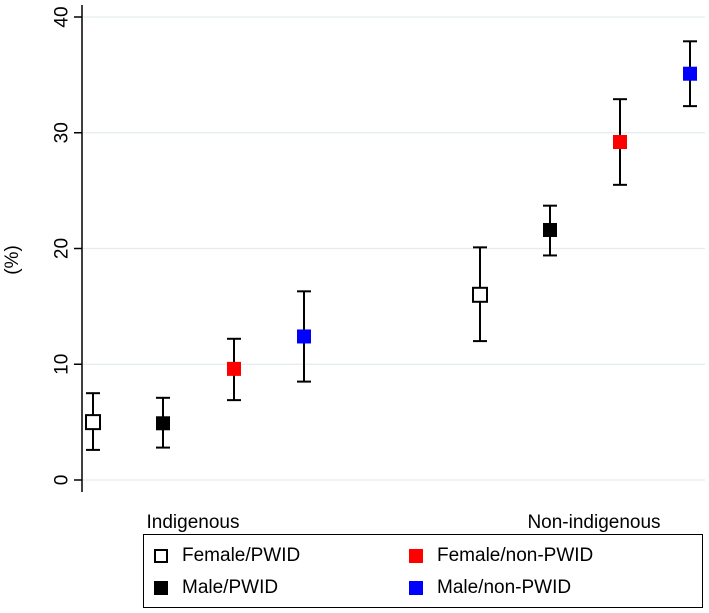 This screenshot has height=613, width=709. What do you see at coordinates (62, 132) in the screenshot?
I see `y-tick-label: 30` at bounding box center [62, 132].